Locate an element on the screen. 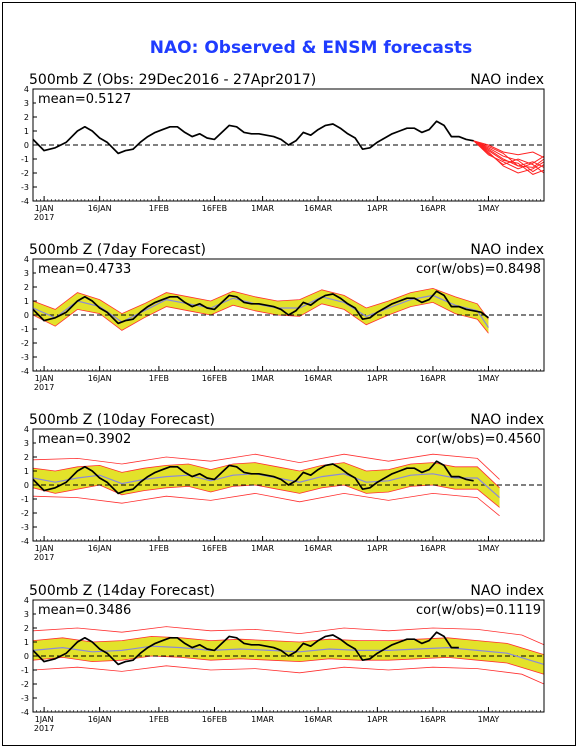  cor-label: cor(w/obs)=0.1119 is located at coordinates (478, 610).